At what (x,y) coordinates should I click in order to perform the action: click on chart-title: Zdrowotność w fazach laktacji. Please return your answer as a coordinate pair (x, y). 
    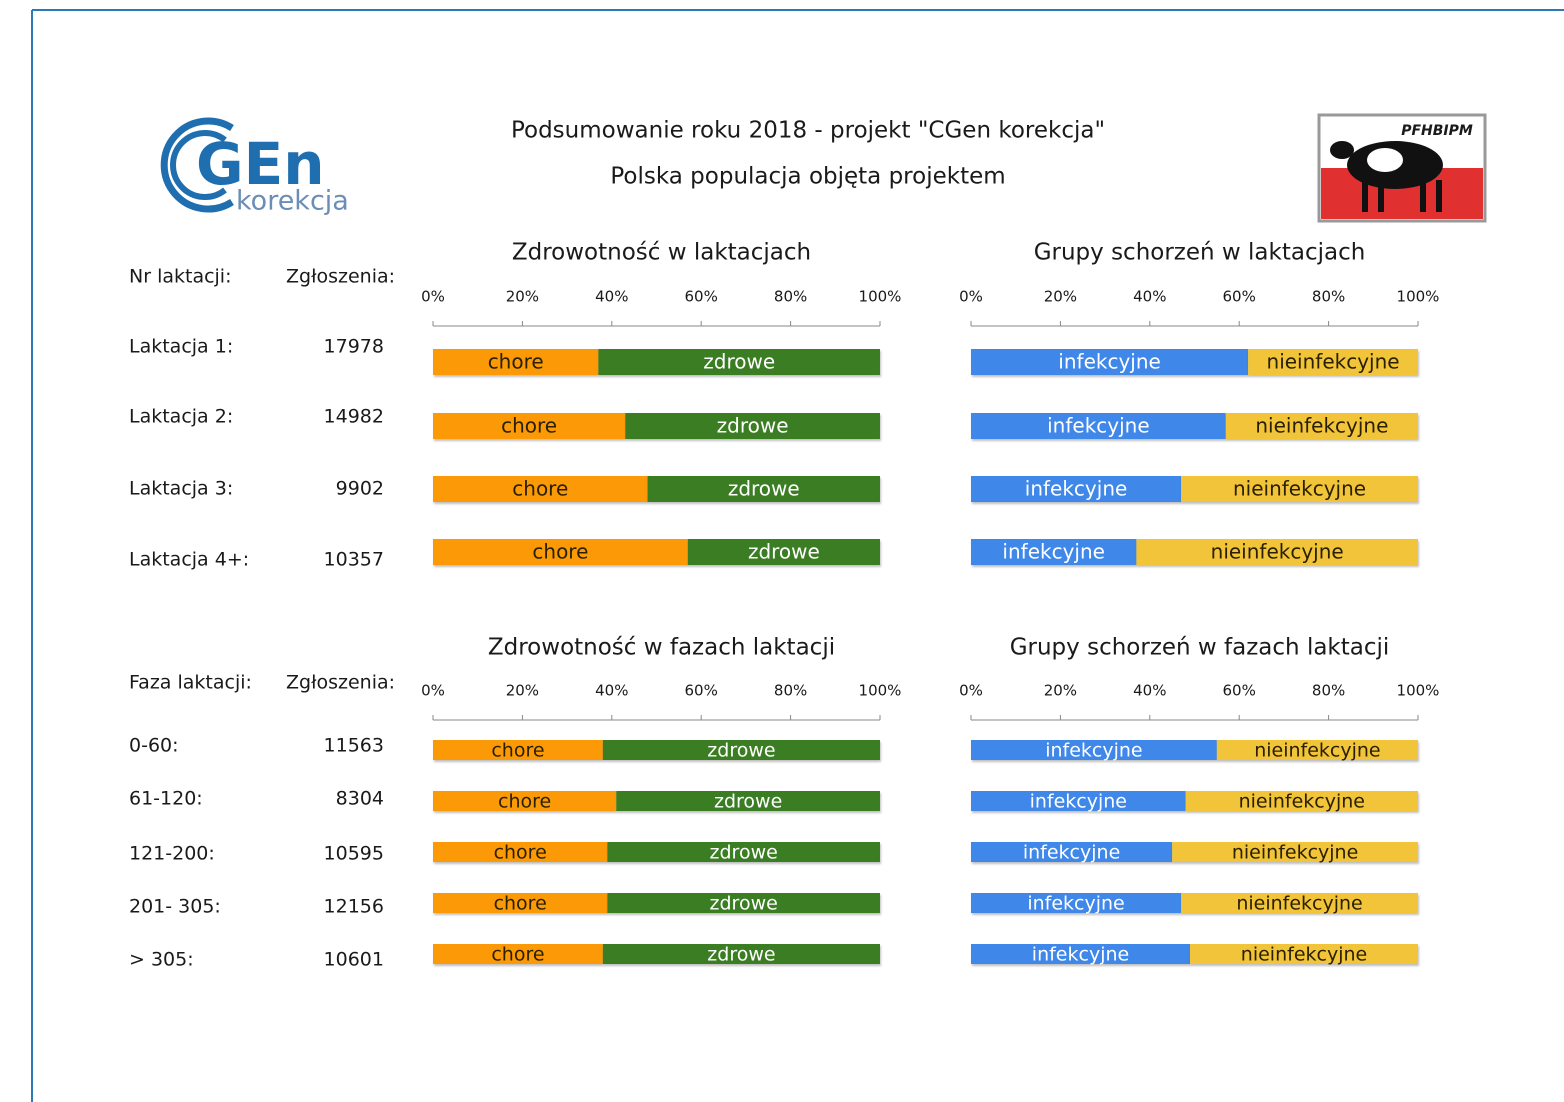
    Looking at the image, I should click on (661, 648).